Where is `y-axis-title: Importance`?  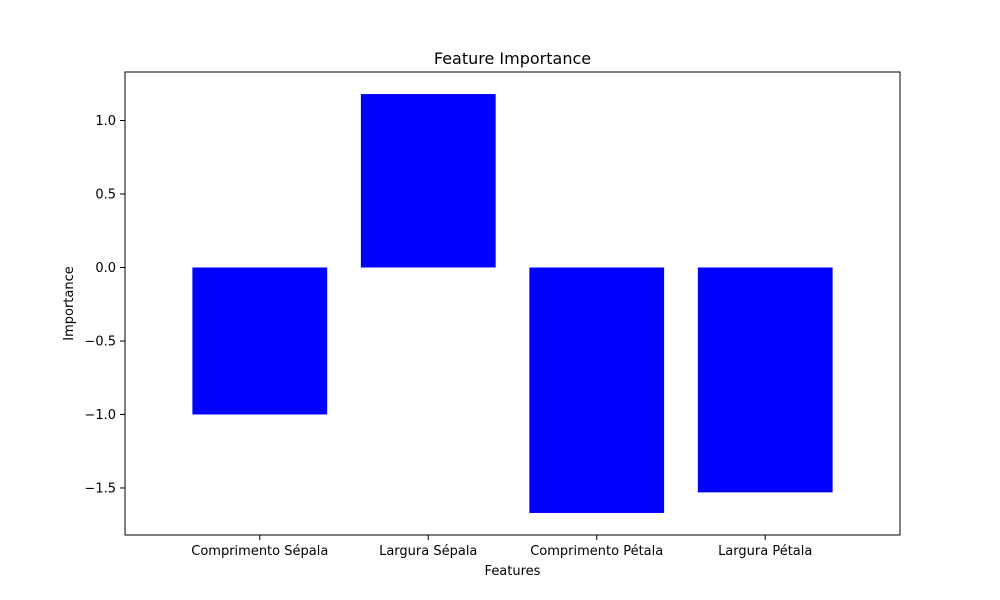
y-axis-title: Importance is located at coordinates (69, 303).